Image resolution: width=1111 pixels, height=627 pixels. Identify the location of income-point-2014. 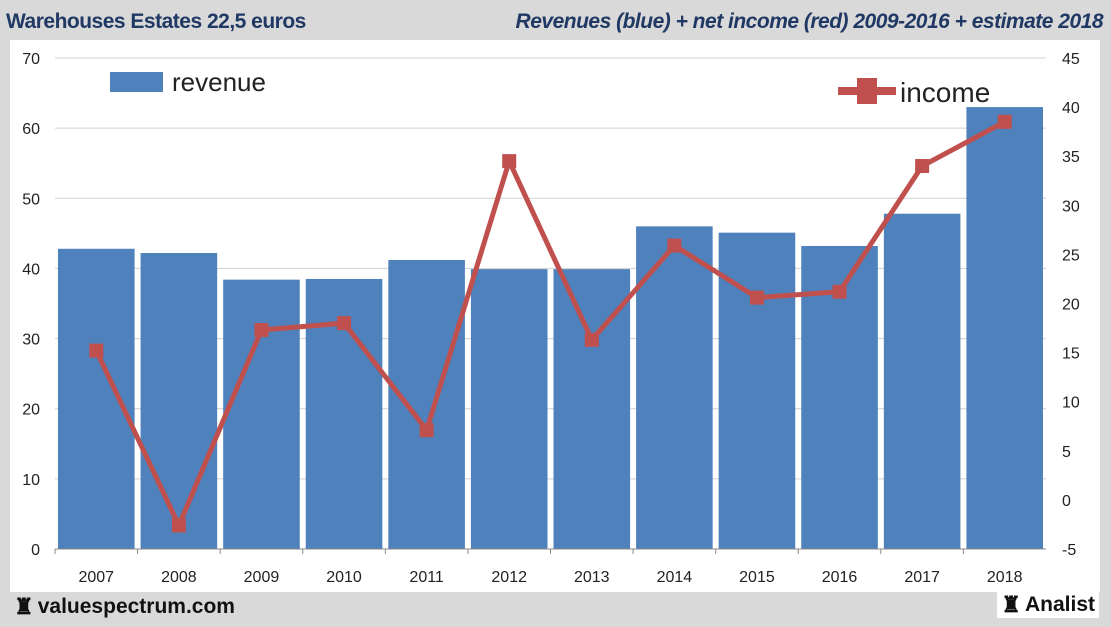
(674, 245).